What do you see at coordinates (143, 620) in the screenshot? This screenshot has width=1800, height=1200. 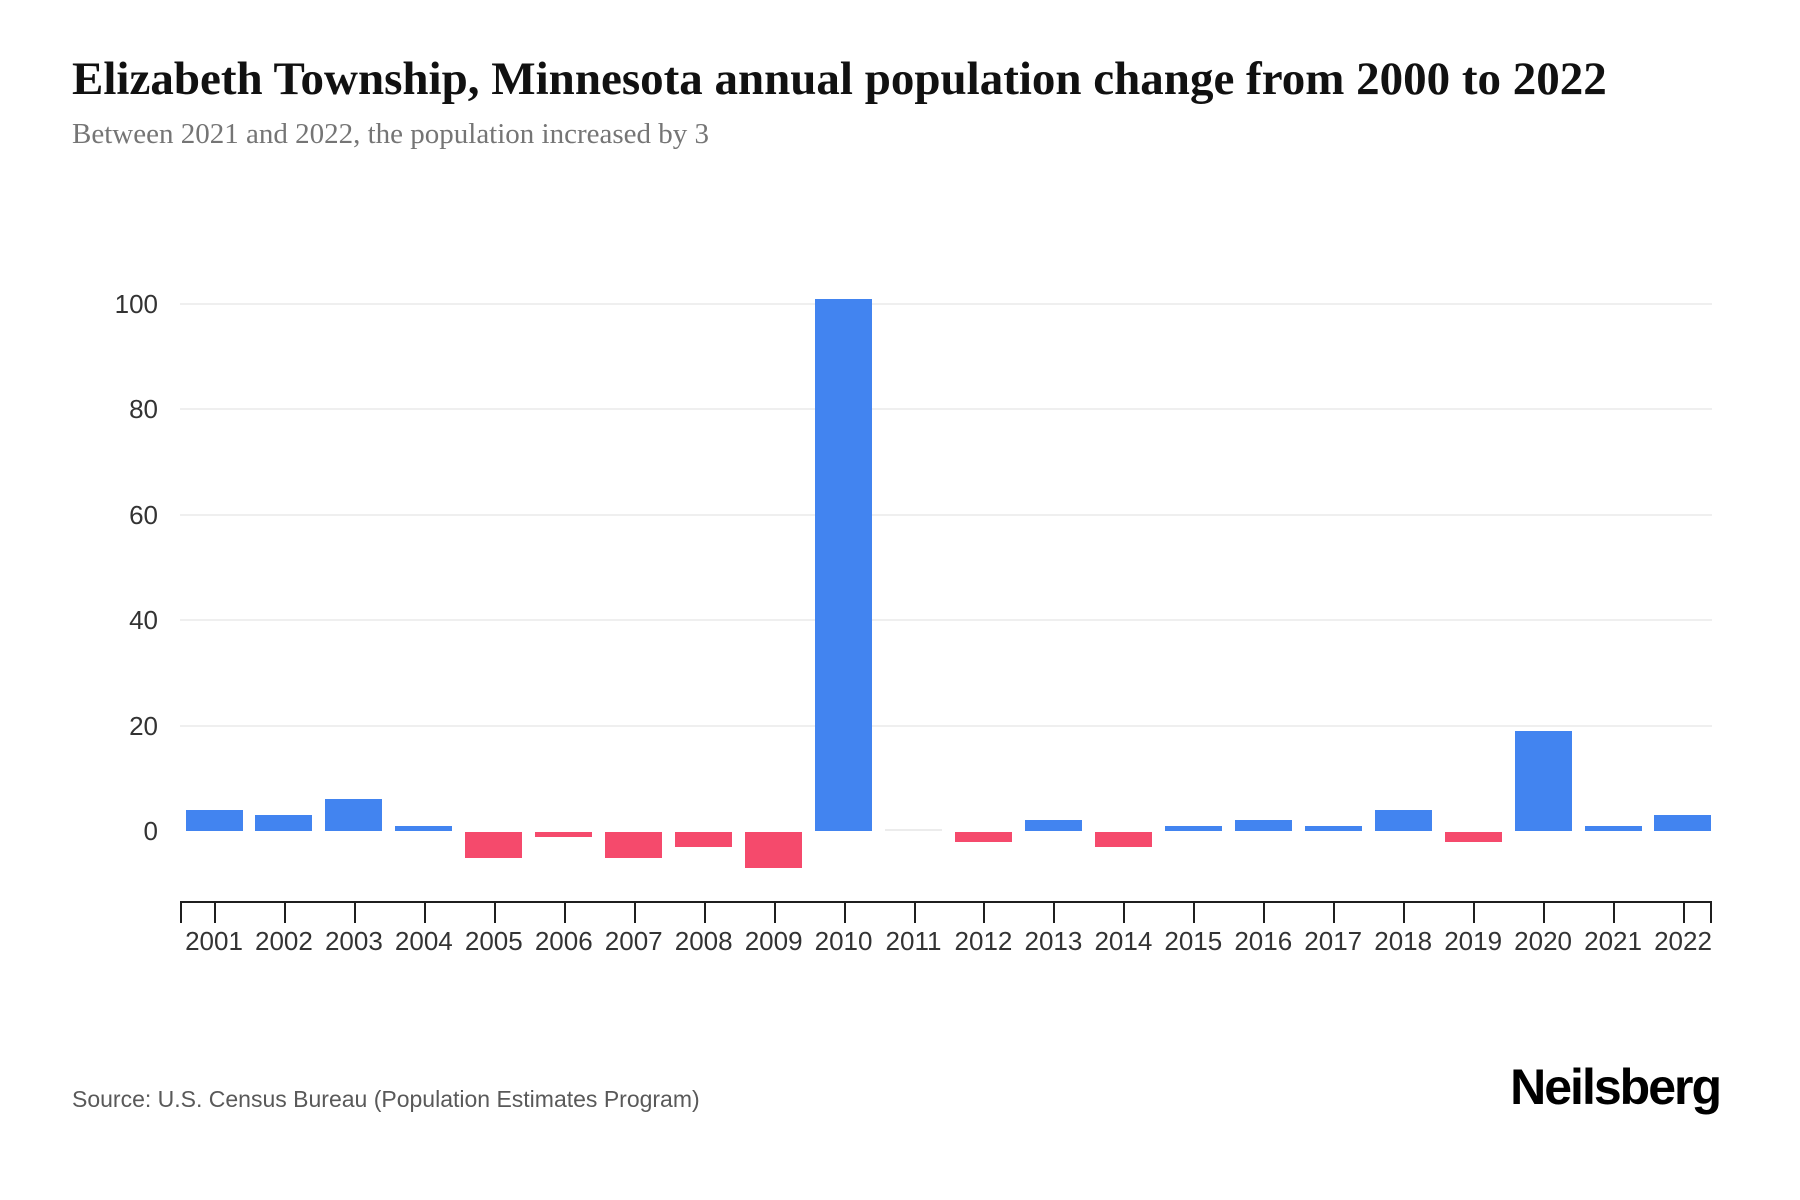 I see `y-tick-label-40: 40` at bounding box center [143, 620].